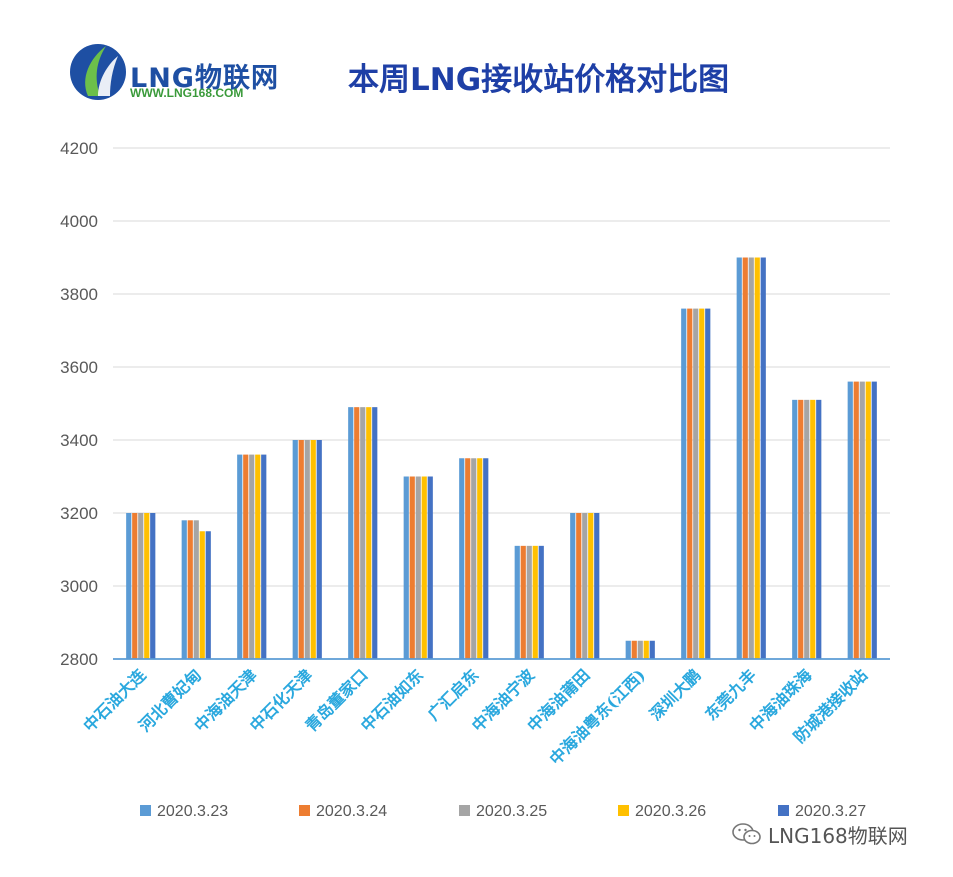 The height and width of the screenshot is (877, 953). What do you see at coordinates (79, 221) in the screenshot?
I see `y-tick-label: 4000` at bounding box center [79, 221].